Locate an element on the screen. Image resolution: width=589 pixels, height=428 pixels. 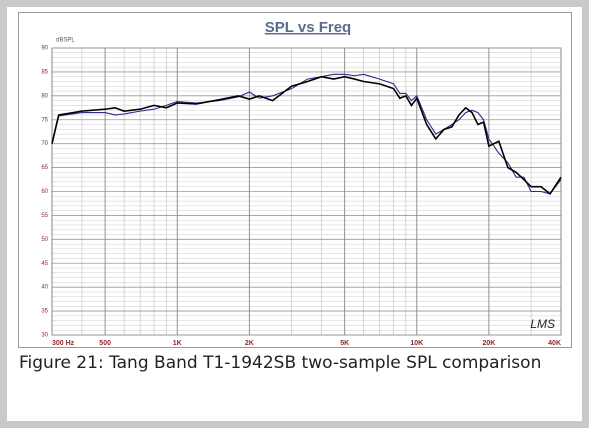
x-tick-label: 5K is located at coordinates (344, 343).